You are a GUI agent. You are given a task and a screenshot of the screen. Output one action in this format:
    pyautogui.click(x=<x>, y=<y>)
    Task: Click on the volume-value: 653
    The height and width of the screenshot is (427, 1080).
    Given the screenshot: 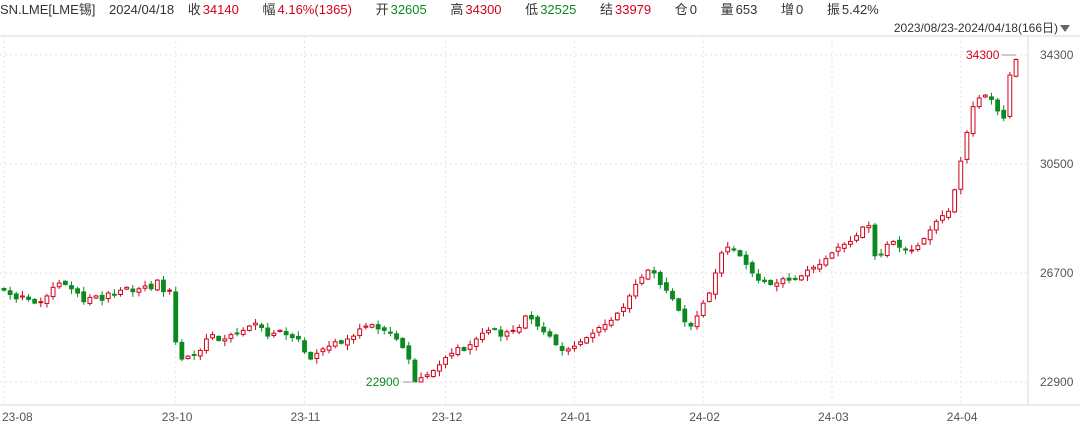 What is the action you would take?
    pyautogui.click(x=746, y=9)
    